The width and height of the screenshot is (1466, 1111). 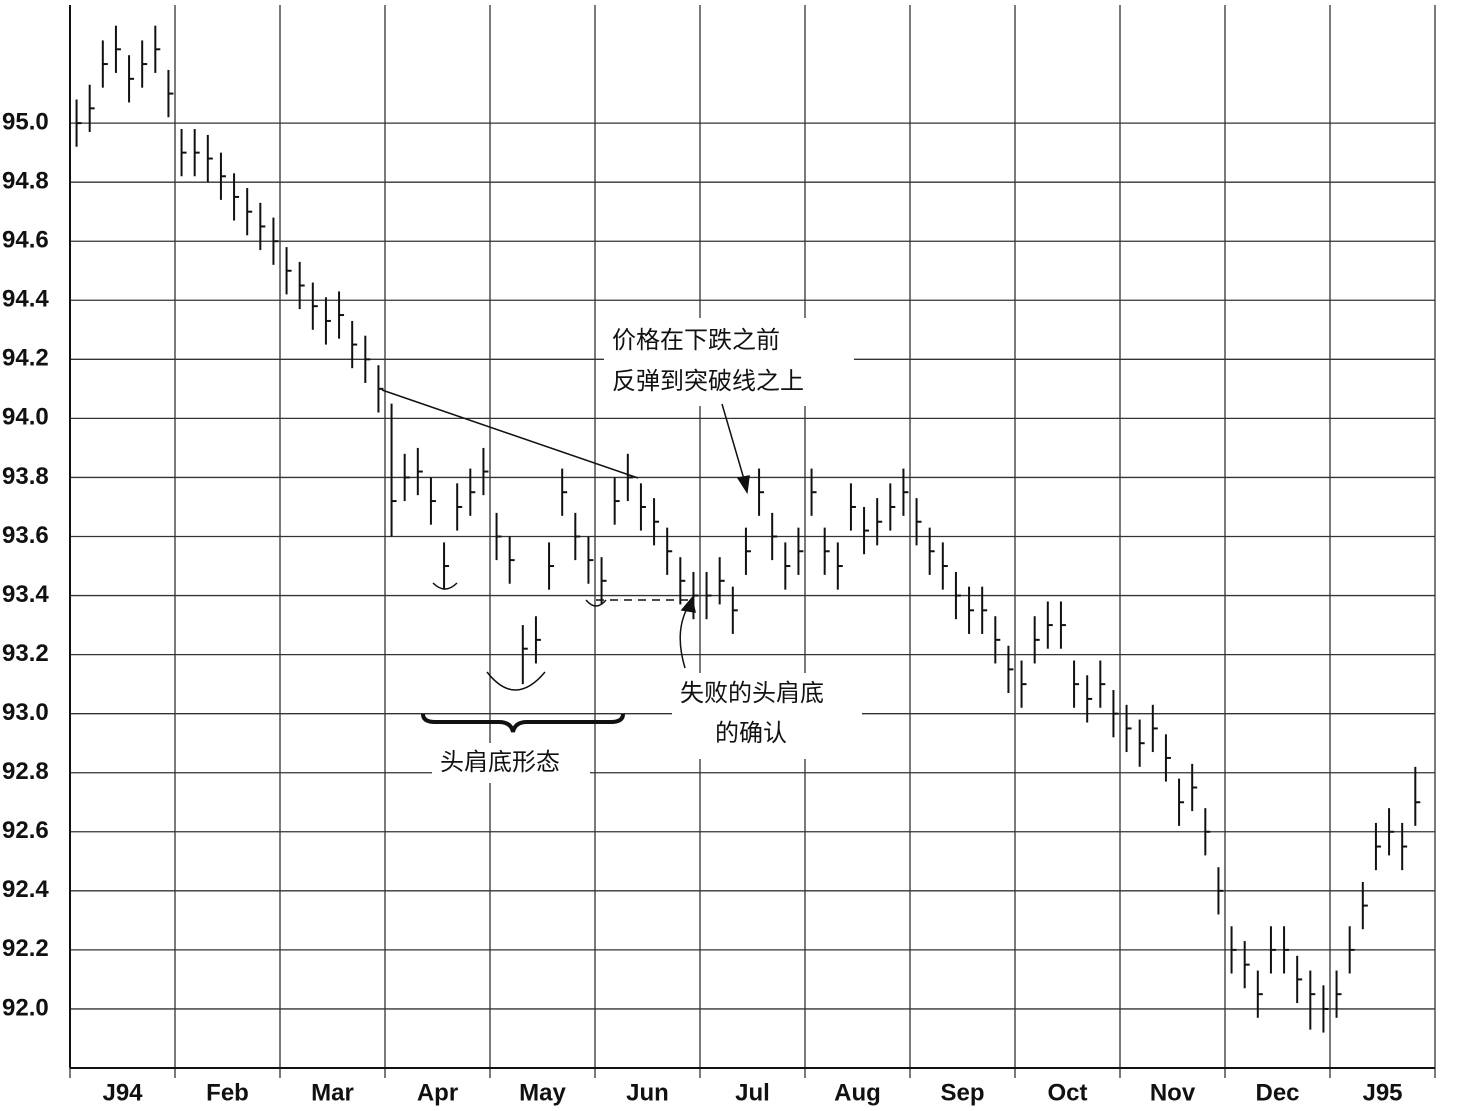 What do you see at coordinates (25, 771) in the screenshot?
I see `y-tick-label: 92.8` at bounding box center [25, 771].